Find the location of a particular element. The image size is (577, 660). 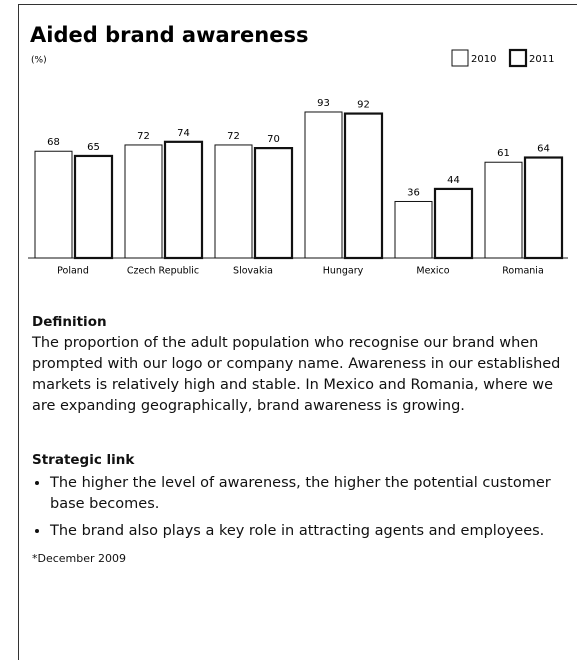

legend-label: 2010 is located at coordinates (483, 59).